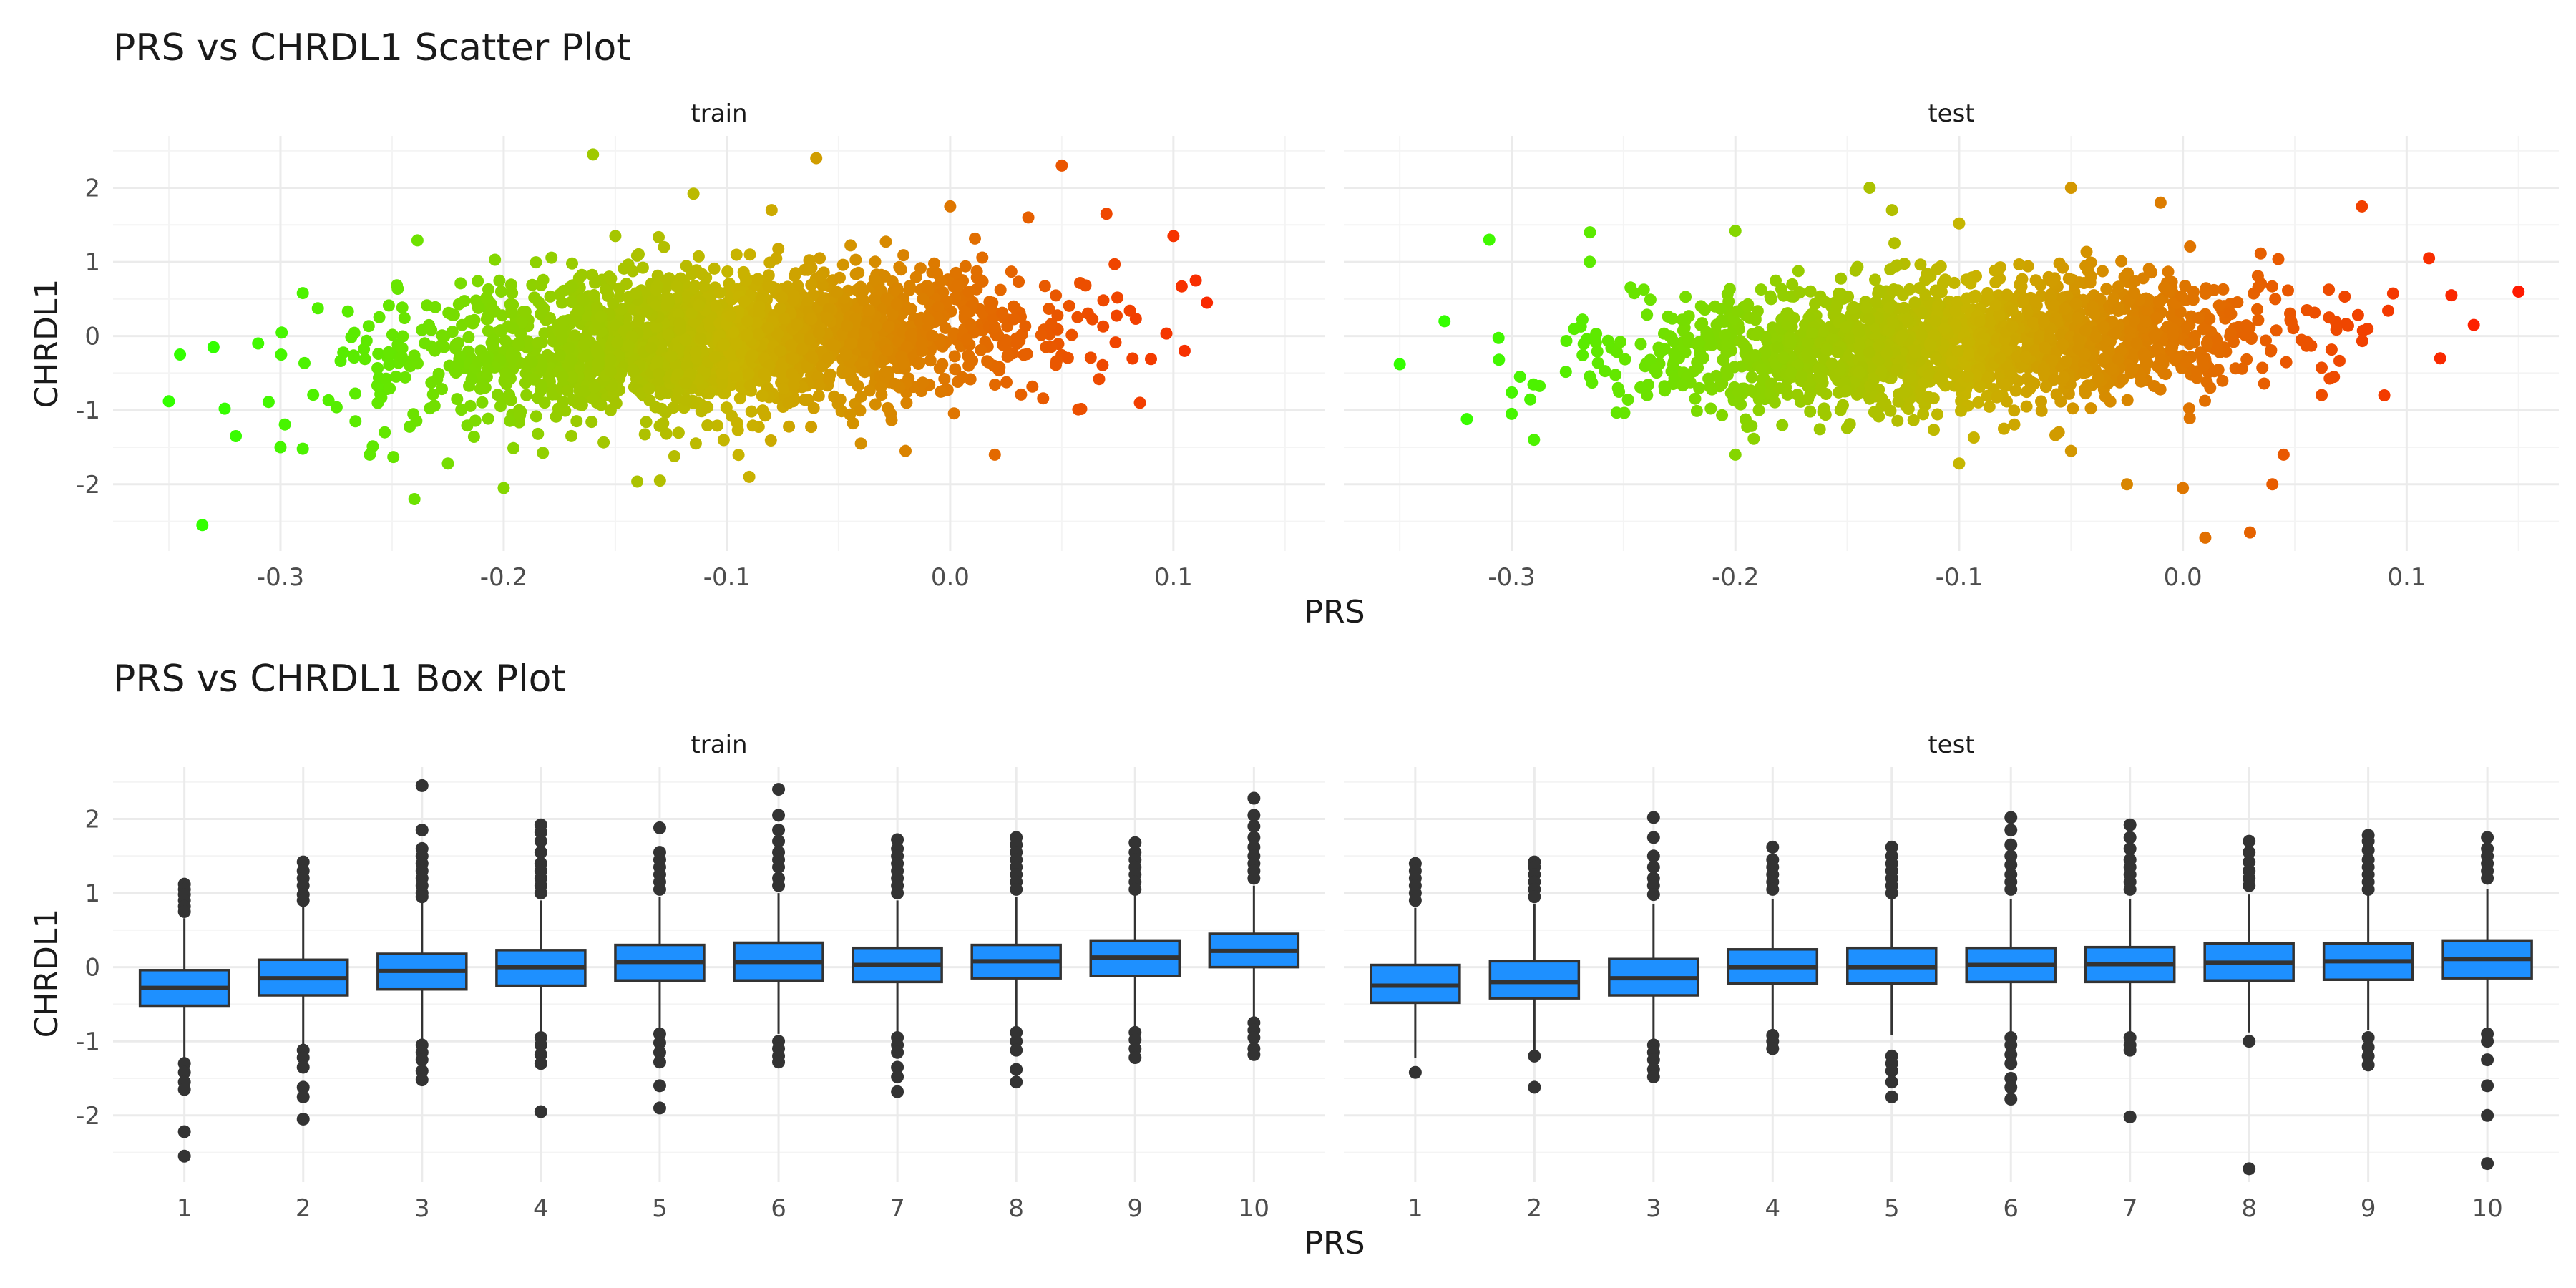  Describe the element at coordinates (422, 1208) in the screenshot. I see `box-x-tick-label: 3` at that location.